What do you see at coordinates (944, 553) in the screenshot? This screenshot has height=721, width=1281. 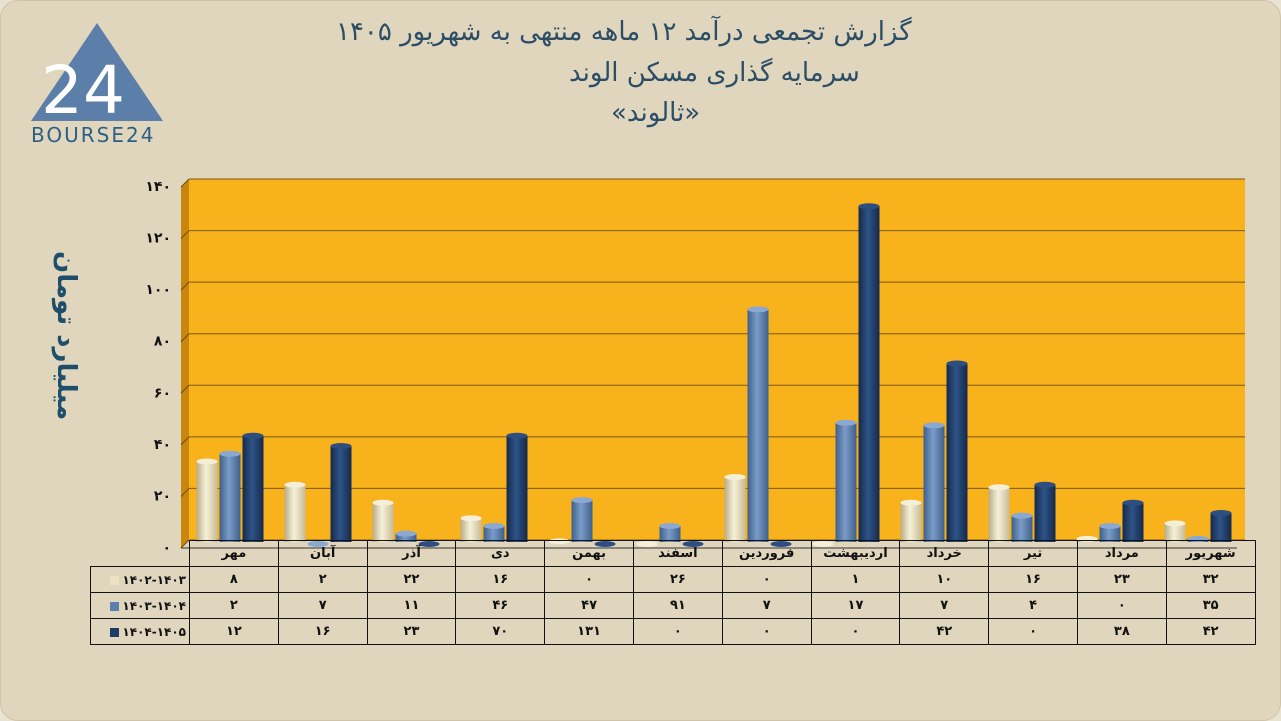 I see `category-cell: خرداد` at bounding box center [944, 553].